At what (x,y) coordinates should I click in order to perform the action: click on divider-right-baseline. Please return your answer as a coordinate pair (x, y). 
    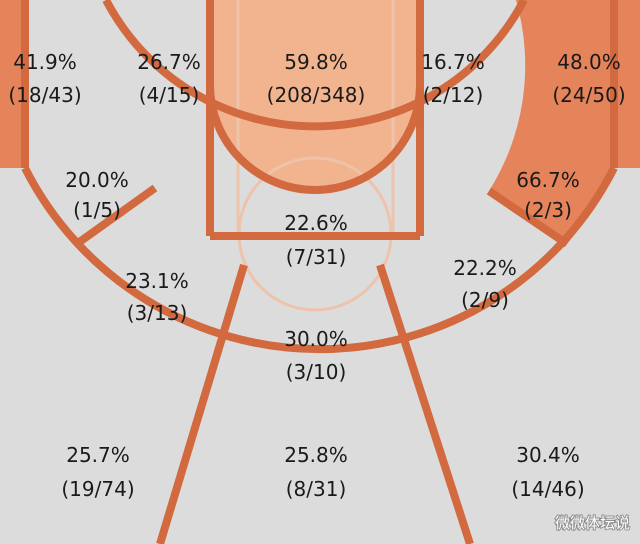
    Looking at the image, I should click on (528, 217).